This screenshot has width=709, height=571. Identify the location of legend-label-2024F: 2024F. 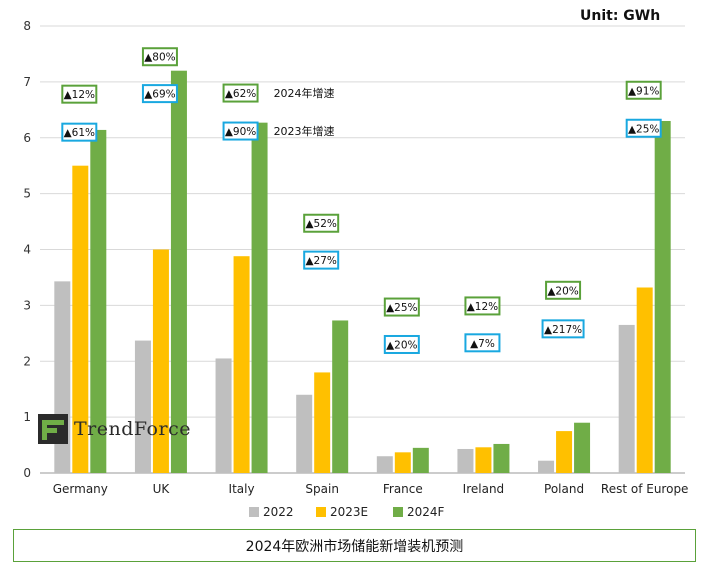
(426, 512).